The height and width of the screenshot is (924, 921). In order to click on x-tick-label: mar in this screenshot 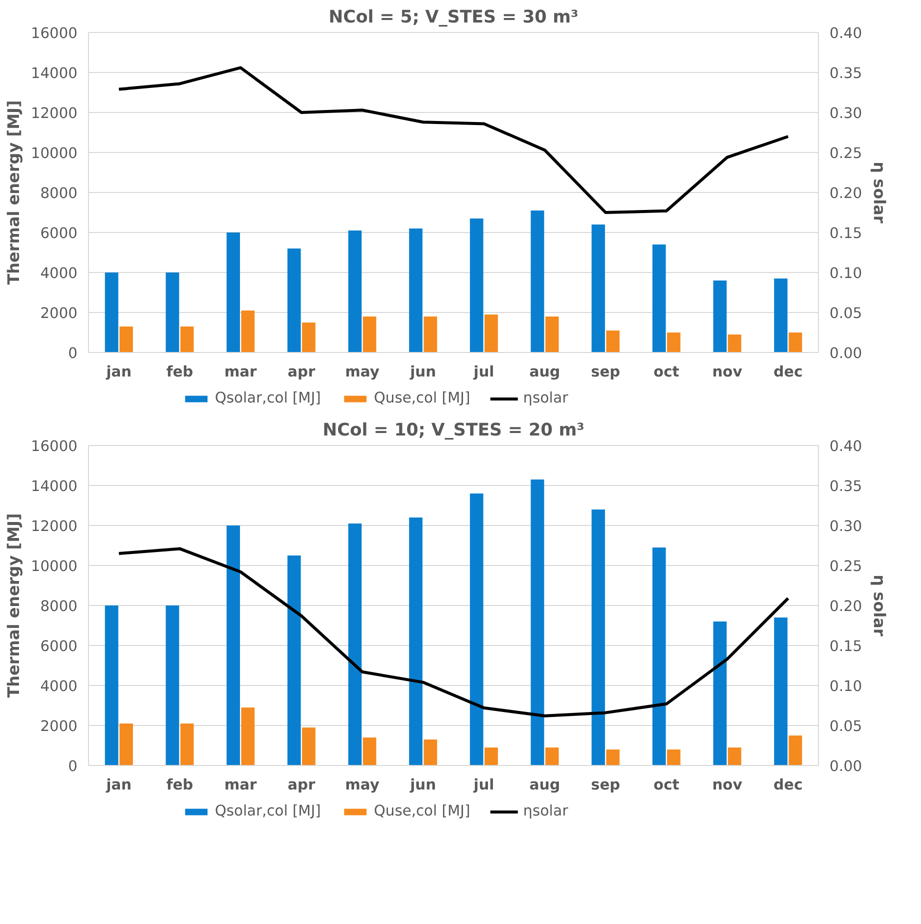, I will do `click(241, 785)`.